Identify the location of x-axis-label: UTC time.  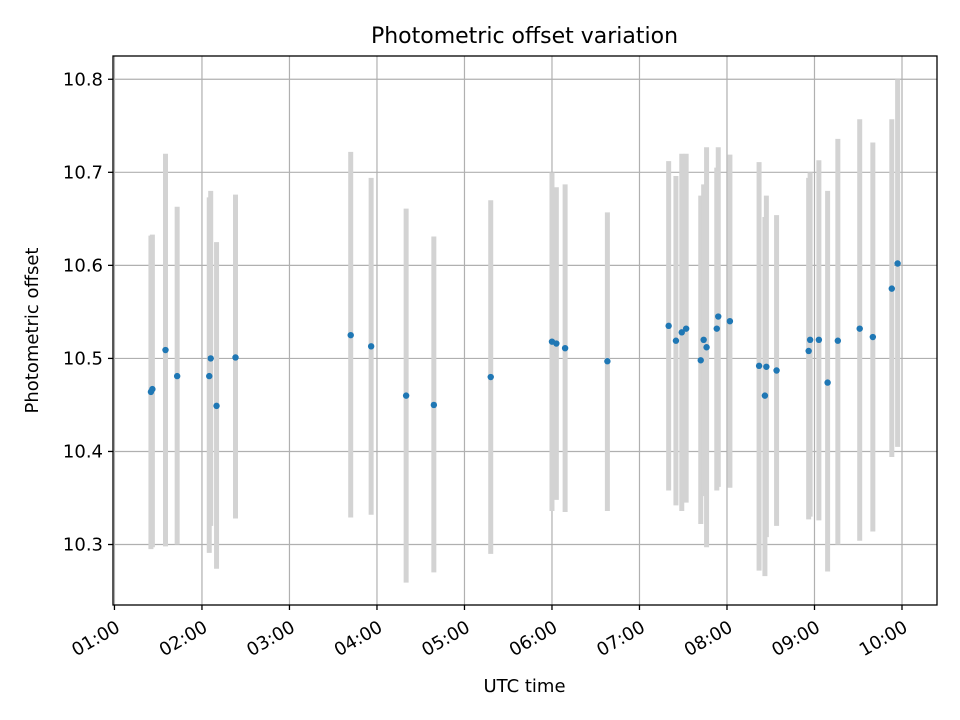
(524, 686).